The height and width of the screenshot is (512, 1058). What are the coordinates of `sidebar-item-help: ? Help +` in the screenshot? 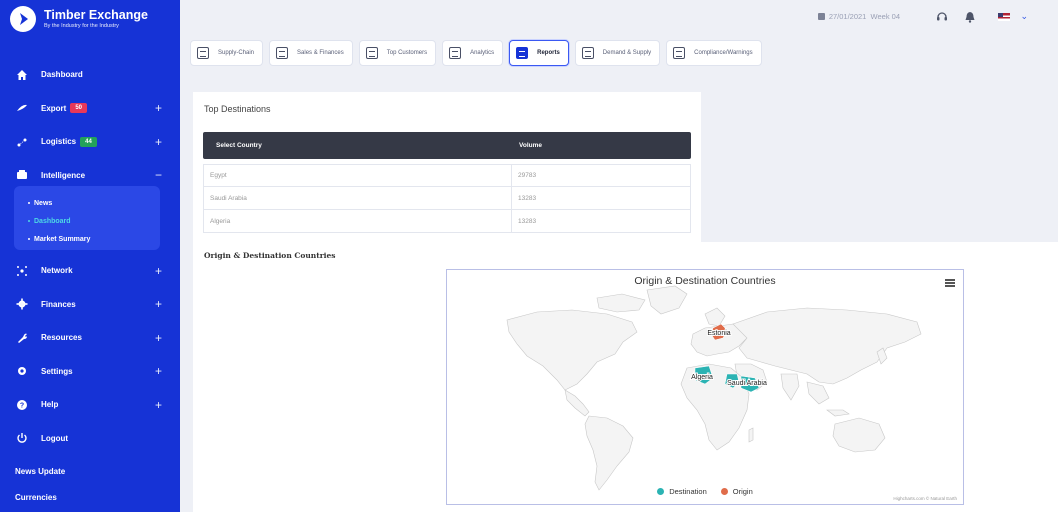 It's located at (90, 405).